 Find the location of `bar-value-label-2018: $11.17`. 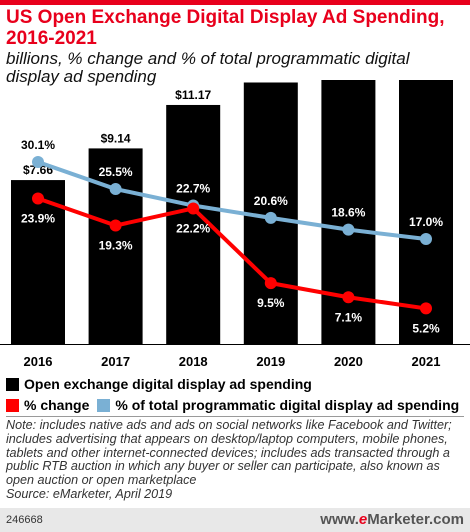

bar-value-label-2018: $11.17 is located at coordinates (193, 95).